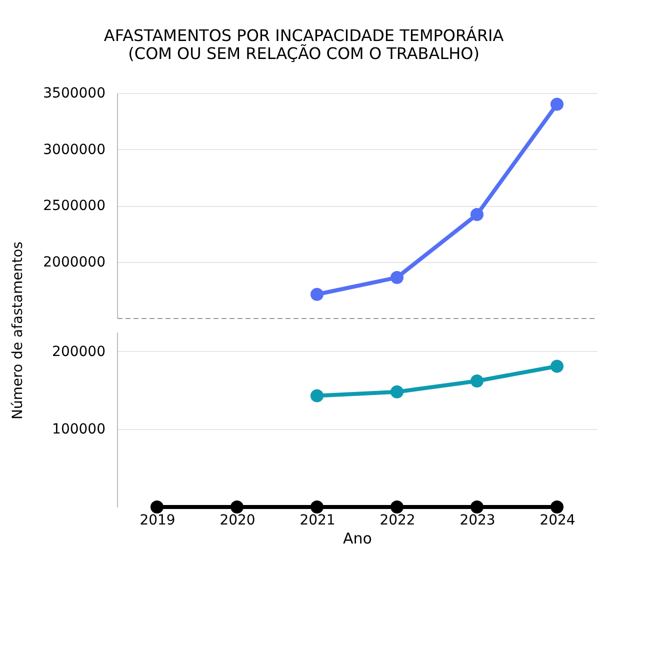 The width and height of the screenshot is (655, 646). I want to click on y-tick-label: 3500000, so click(74, 94).